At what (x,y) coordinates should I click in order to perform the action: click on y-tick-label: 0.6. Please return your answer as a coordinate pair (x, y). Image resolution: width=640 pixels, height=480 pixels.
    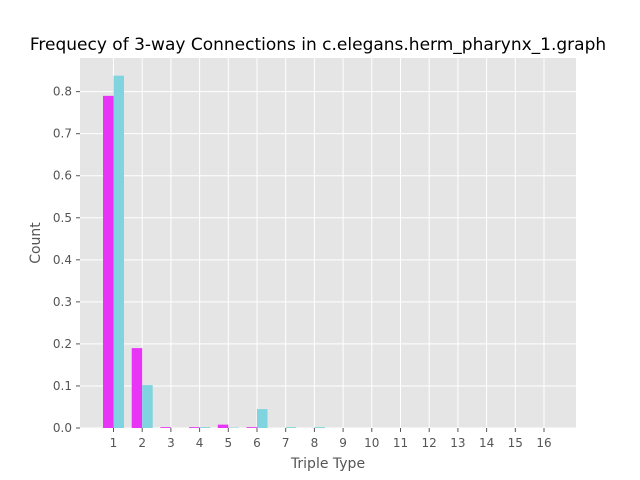
    Looking at the image, I should click on (62, 176).